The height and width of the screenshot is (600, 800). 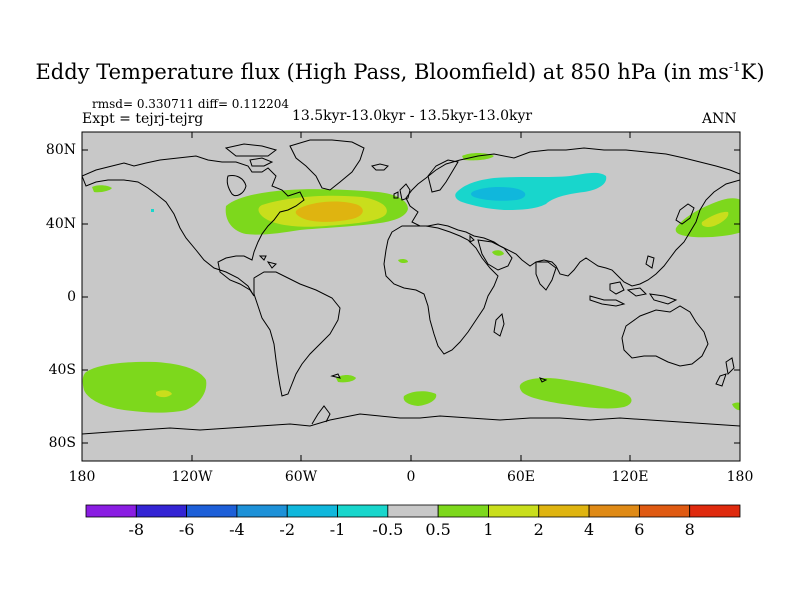 I want to click on lon-label-180w: 180, so click(x=82, y=477).